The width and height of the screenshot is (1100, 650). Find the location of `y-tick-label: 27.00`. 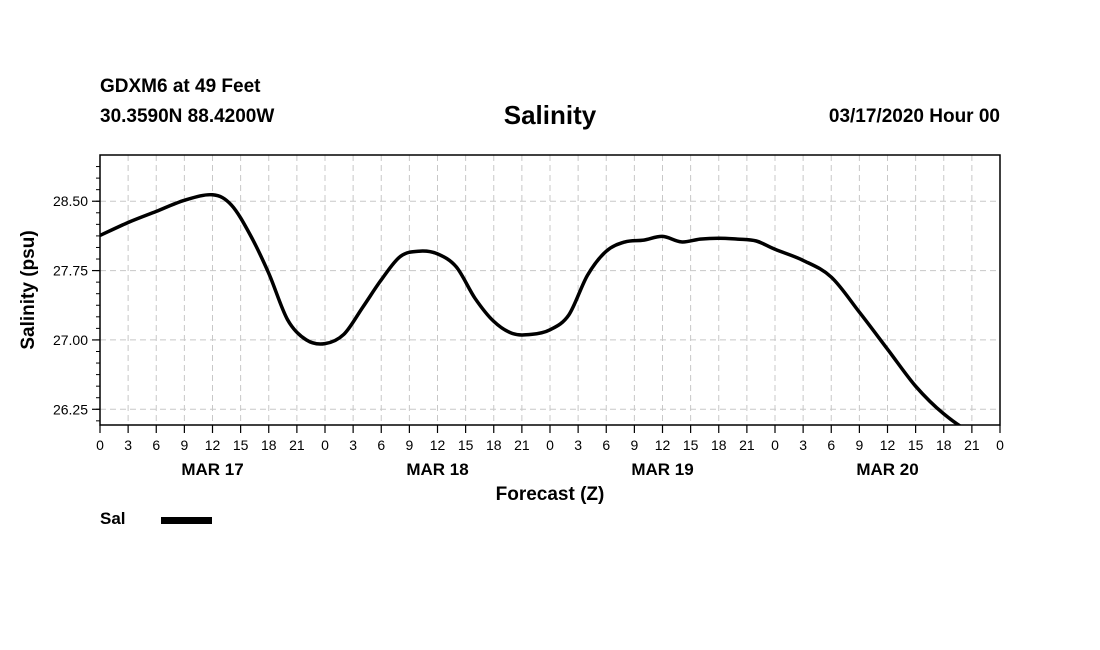

y-tick-label: 27.00 is located at coordinates (70, 340).